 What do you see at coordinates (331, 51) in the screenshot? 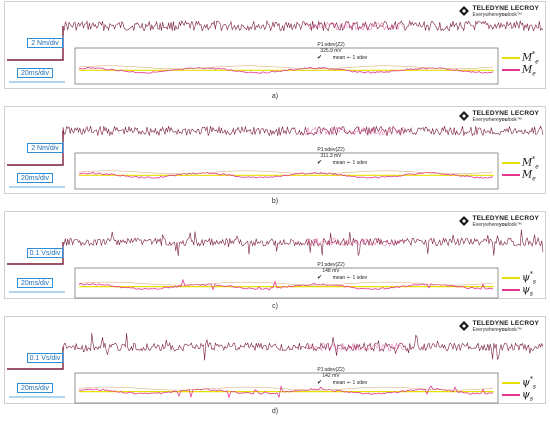
I see `measurement-value: 325.9 mV` at bounding box center [331, 51].